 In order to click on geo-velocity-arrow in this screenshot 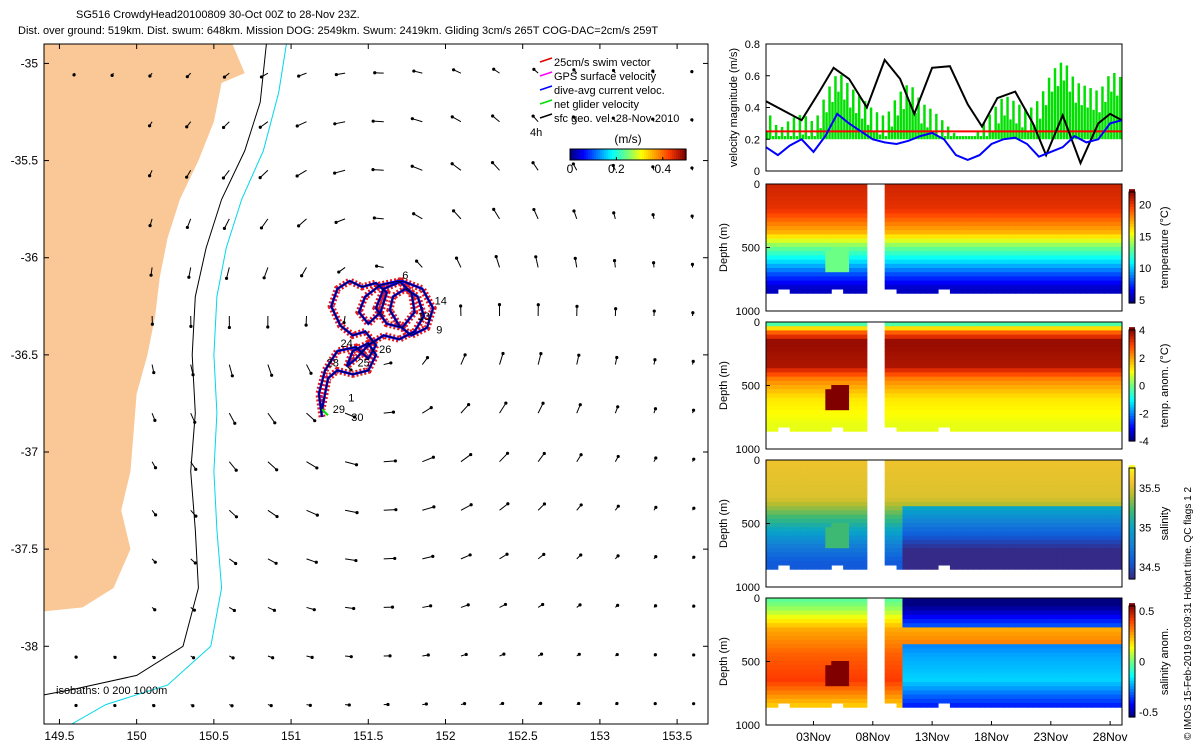, I will do `click(311, 417)`.